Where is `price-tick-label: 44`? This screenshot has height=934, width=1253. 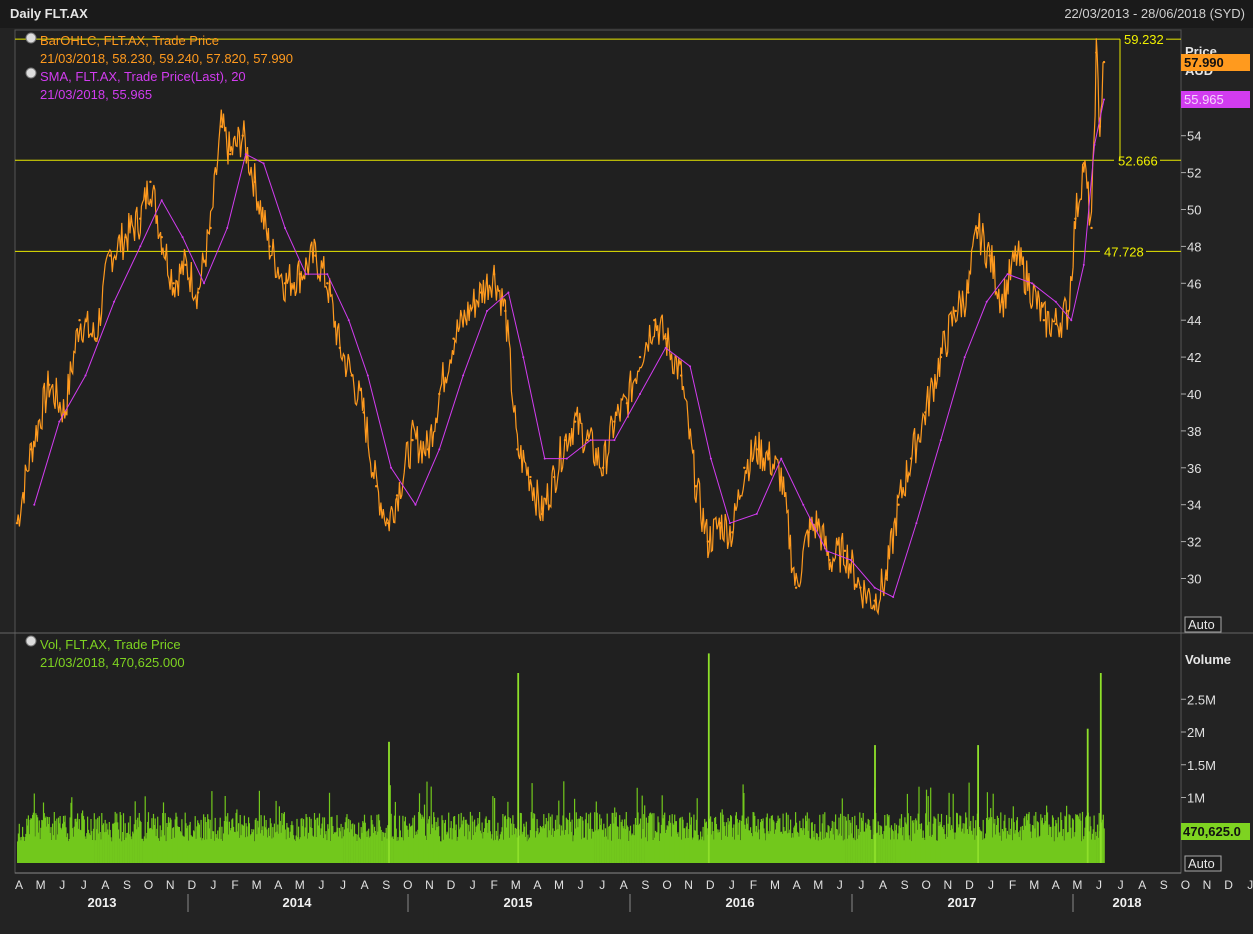
price-tick-label: 44 is located at coordinates (1194, 320).